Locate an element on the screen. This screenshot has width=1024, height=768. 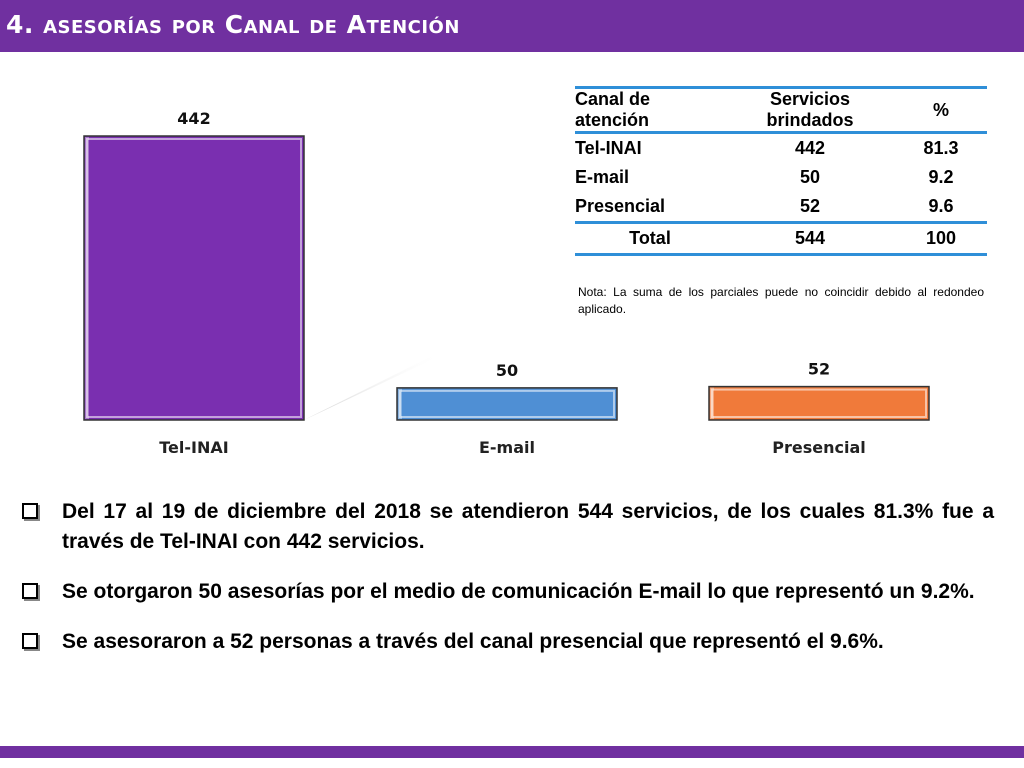
table-header-row: Canal de atención Servicios brindados % is located at coordinates (781, 110).